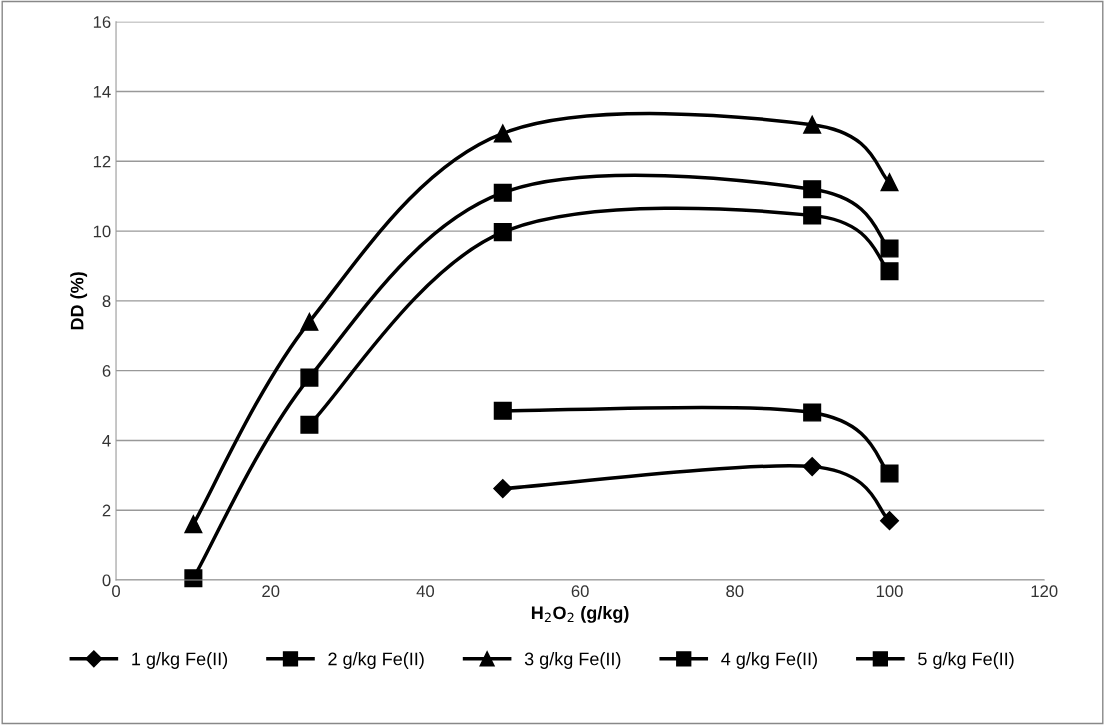 The height and width of the screenshot is (725, 1105). What do you see at coordinates (102, 22) in the screenshot?
I see `y-tick-label: 16` at bounding box center [102, 22].